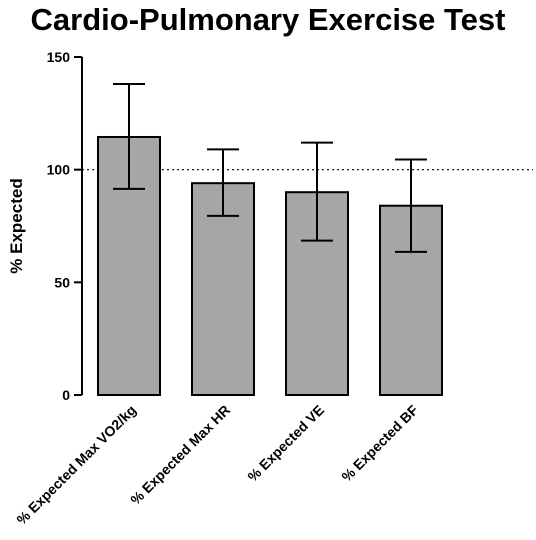  What do you see at coordinates (59, 57) in the screenshot?
I see `y-tick-label: 150` at bounding box center [59, 57].